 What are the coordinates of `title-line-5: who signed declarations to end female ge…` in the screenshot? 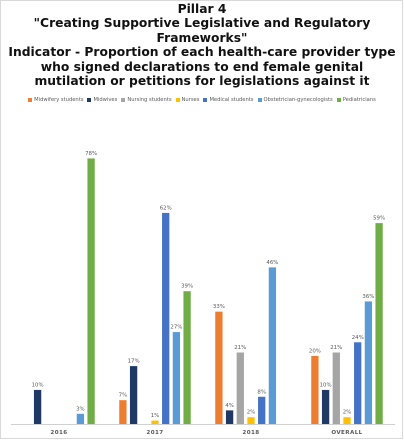 It's located at (202, 66).